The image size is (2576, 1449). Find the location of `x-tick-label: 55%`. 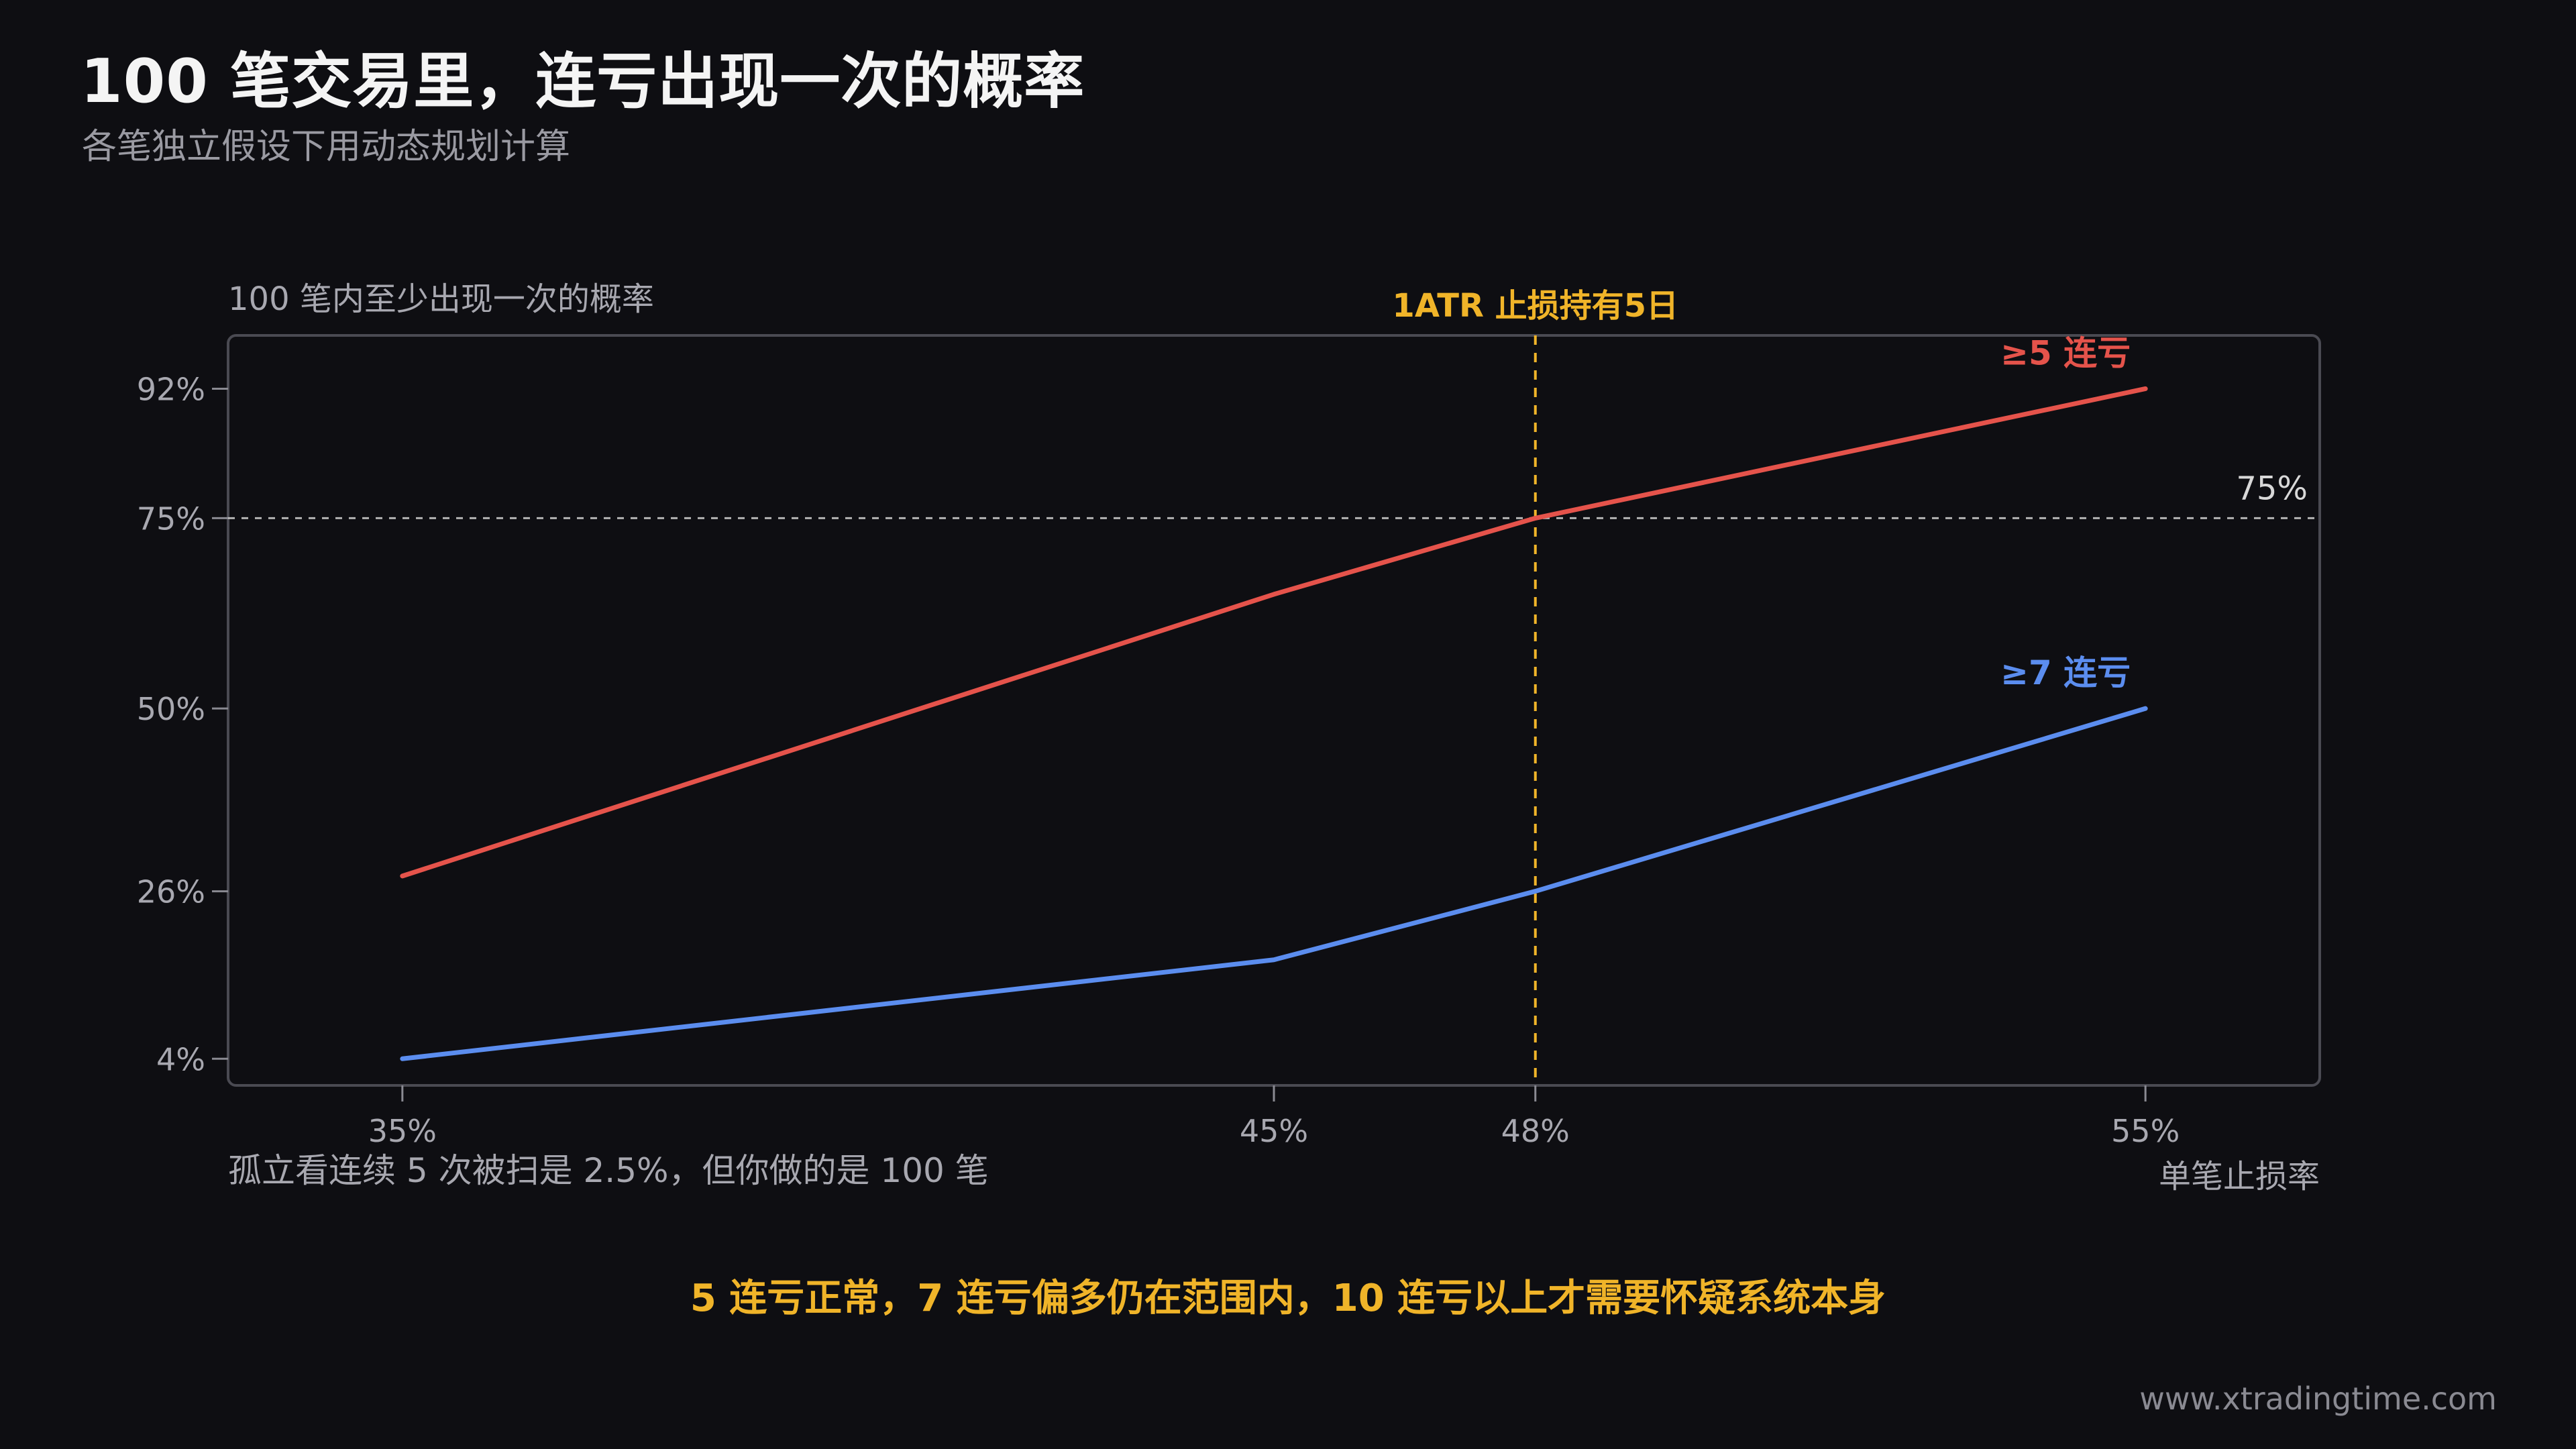

x-tick-label: 55% is located at coordinates (2145, 1131).